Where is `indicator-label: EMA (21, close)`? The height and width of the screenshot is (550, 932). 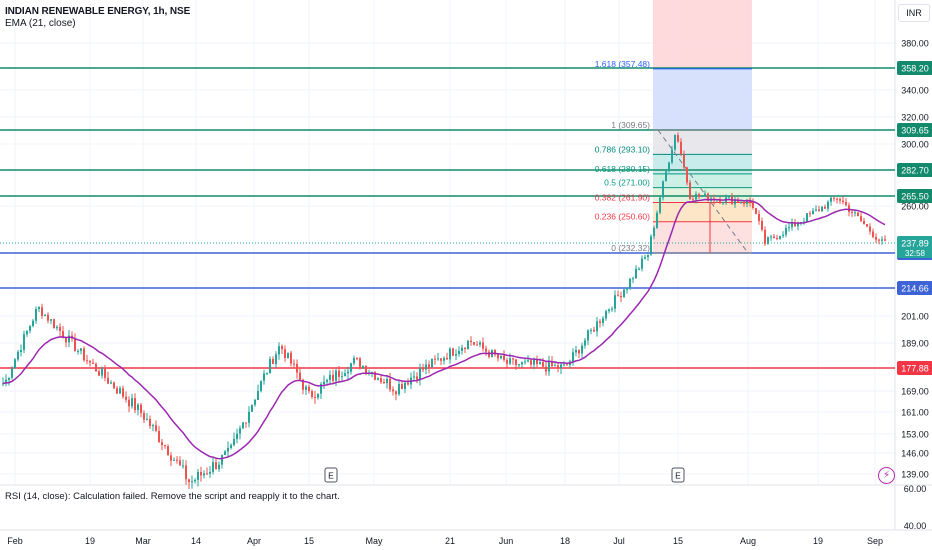 indicator-label: EMA (21, close) is located at coordinates (40, 23).